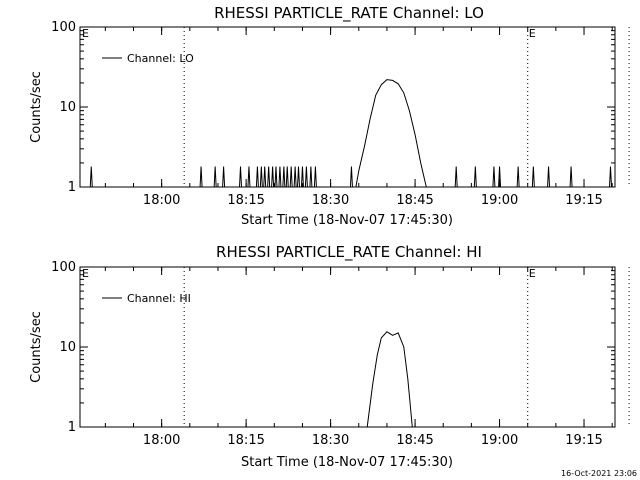 This screenshot has height=480, width=640. I want to click on panel-hi-ylabel: Counts/sec, so click(36, 347).